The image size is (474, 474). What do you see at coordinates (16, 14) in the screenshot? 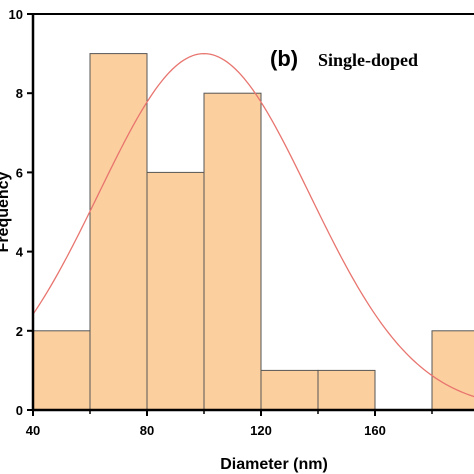
I see `y-tick-label-10: 10` at bounding box center [16, 14].